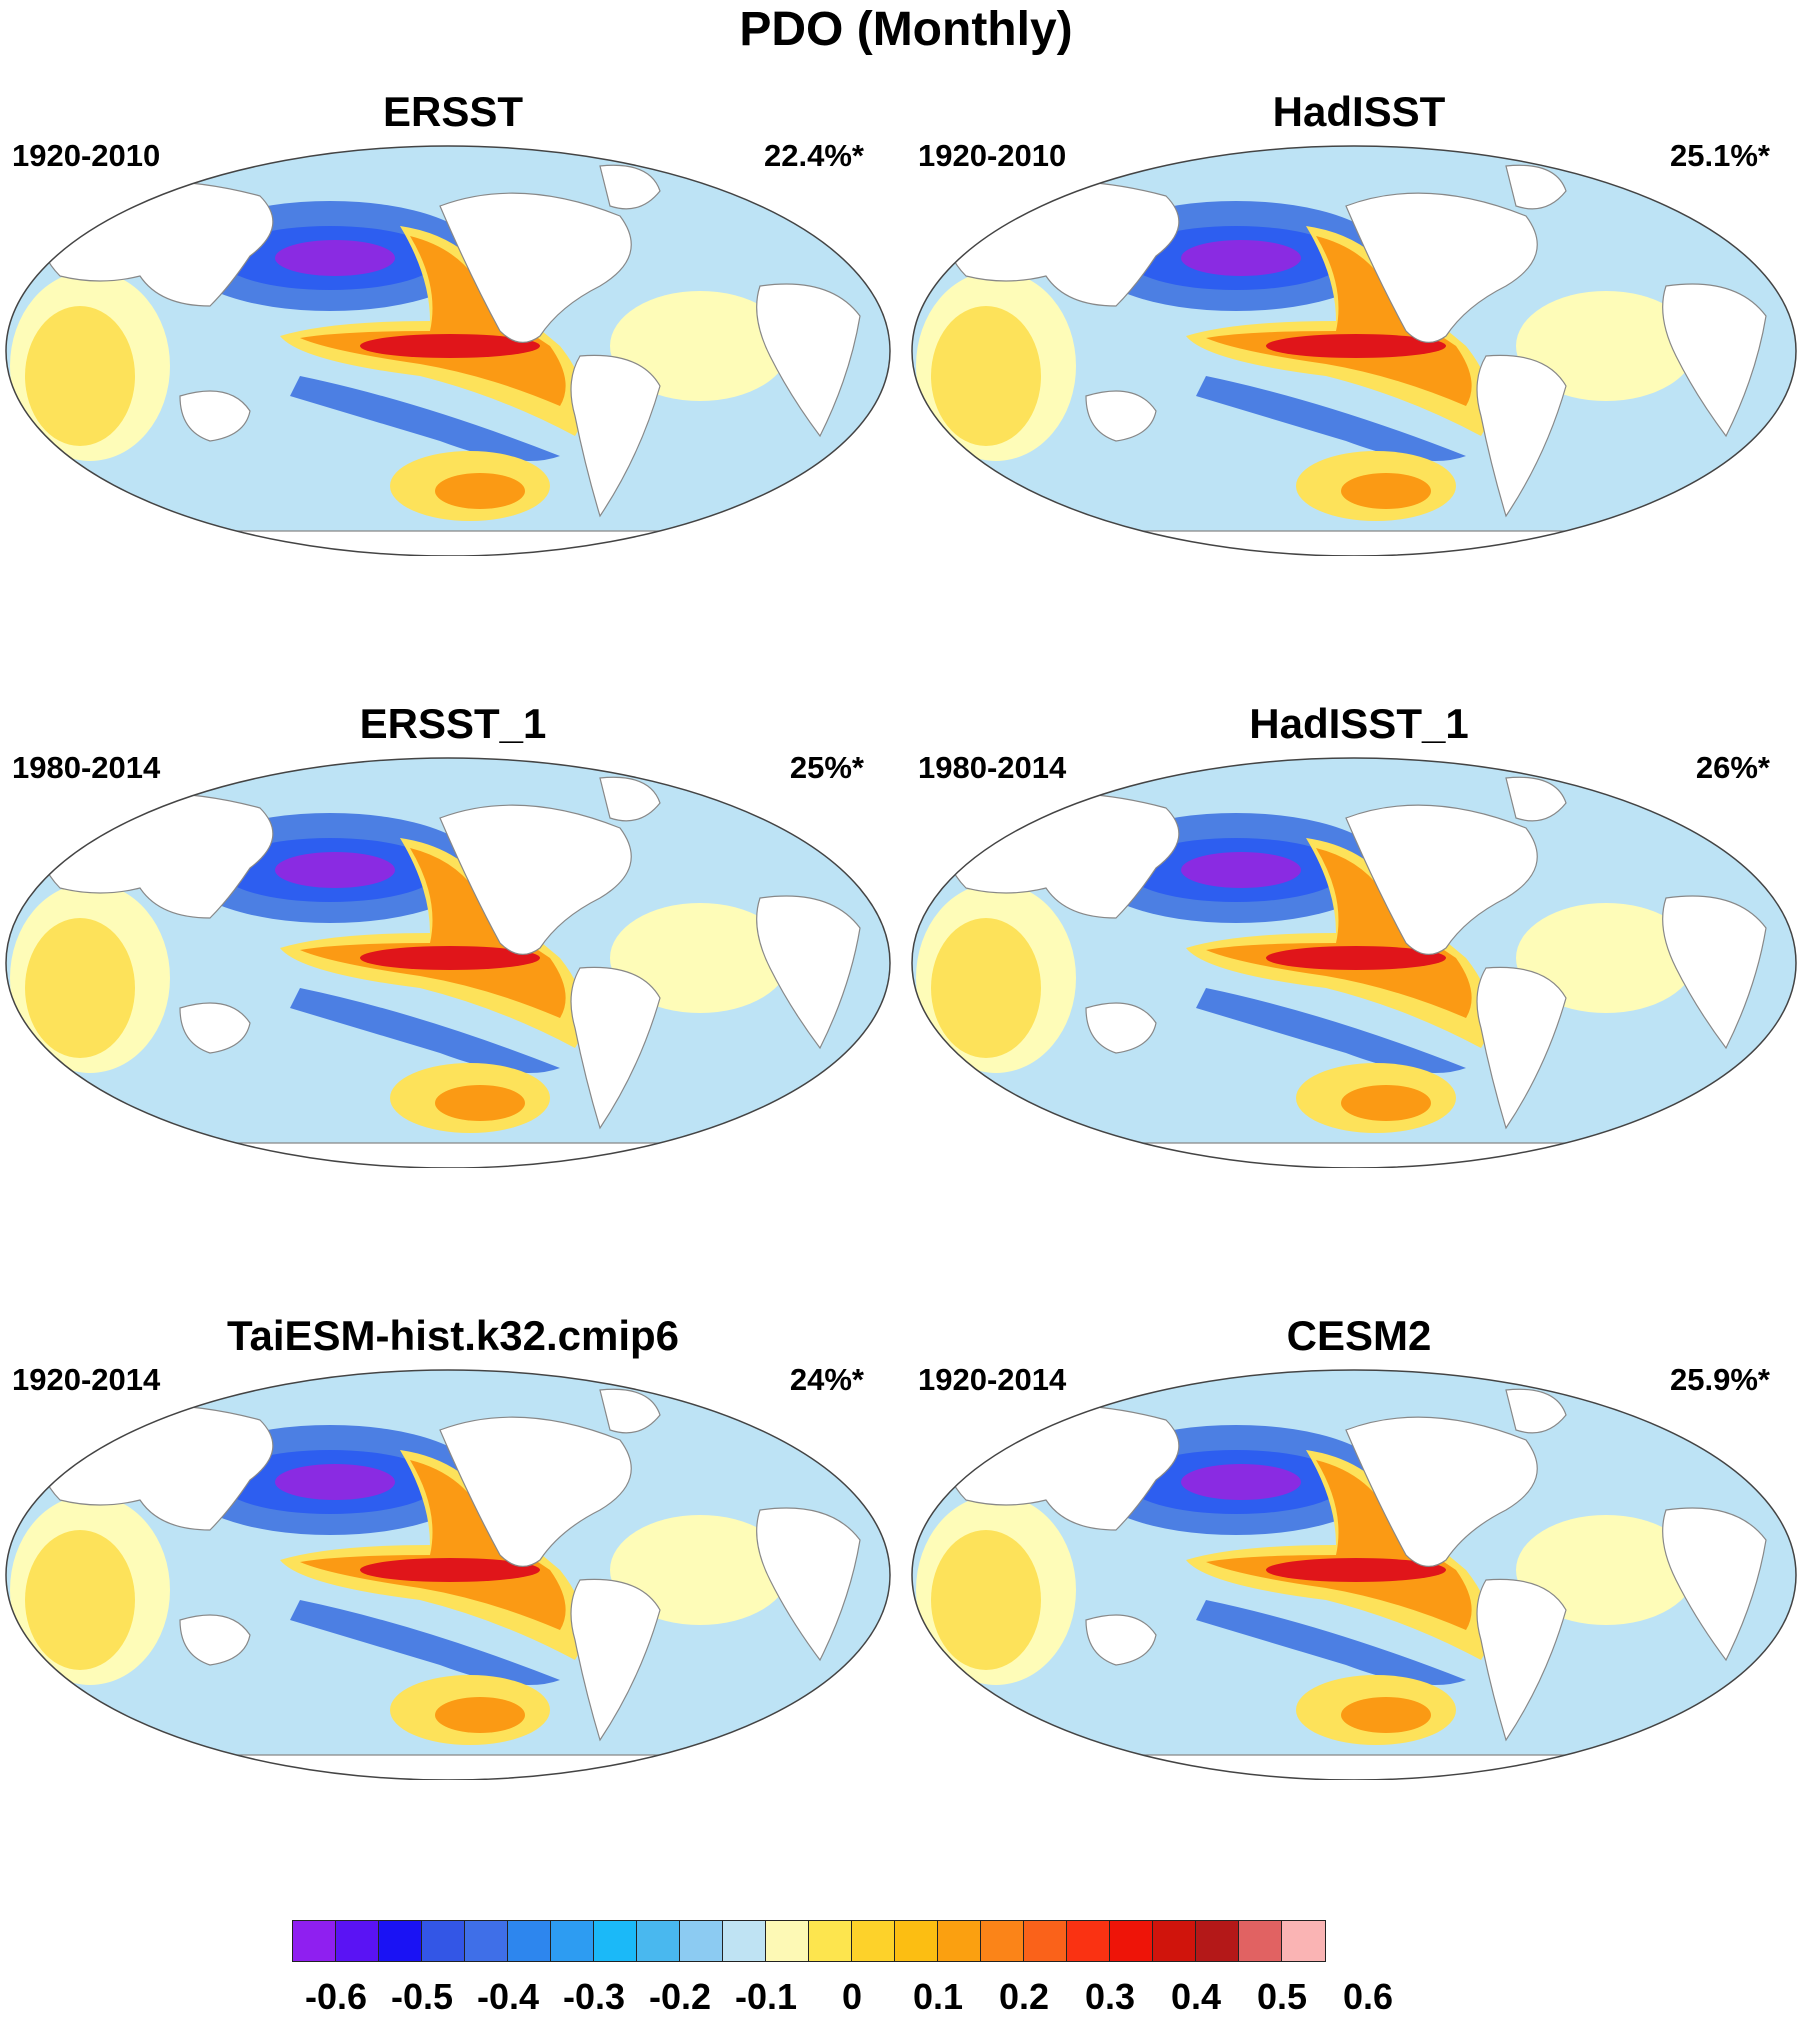  I want to click on colorbar-tick-label: -0.3, so click(594, 1996).